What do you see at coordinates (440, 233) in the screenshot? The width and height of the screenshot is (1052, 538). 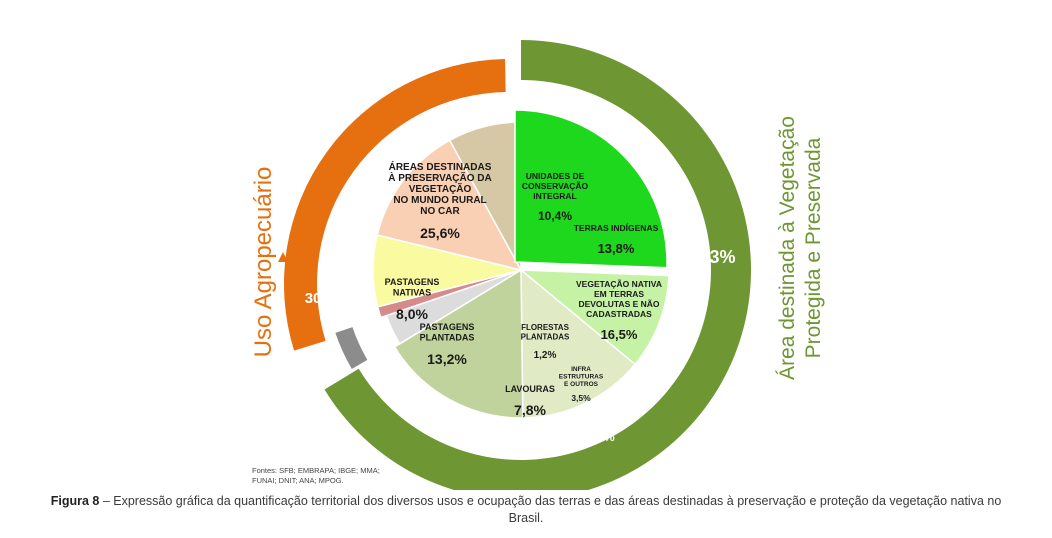 I see `label-car-value: 25,6%` at bounding box center [440, 233].